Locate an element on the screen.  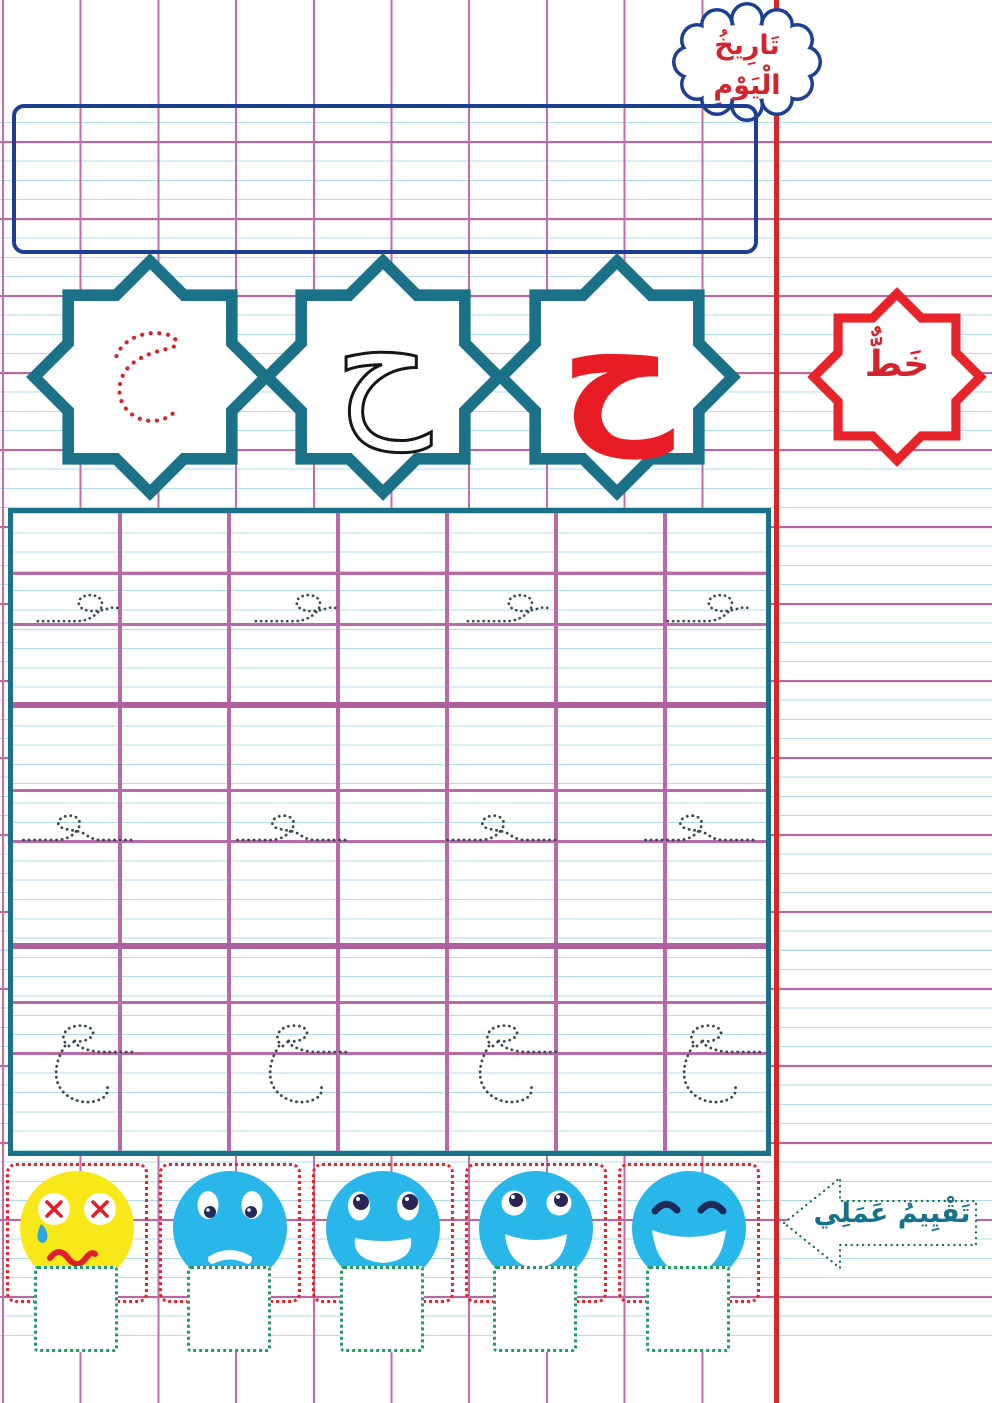
date-input-box is located at coordinates (385, 179).